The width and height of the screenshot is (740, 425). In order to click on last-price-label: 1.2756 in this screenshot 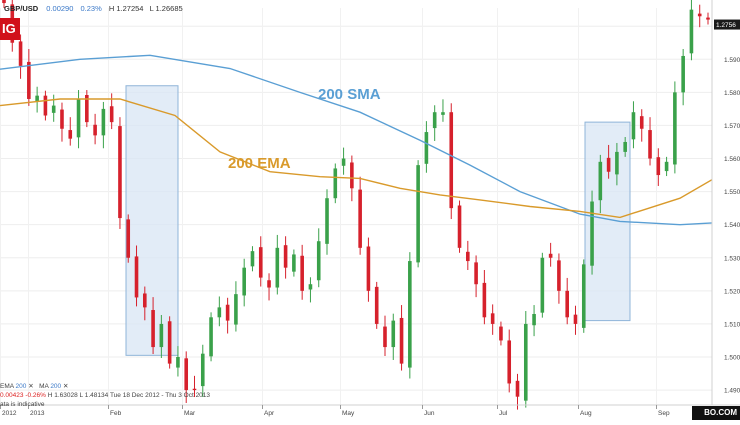, I will do `click(726, 25)`.